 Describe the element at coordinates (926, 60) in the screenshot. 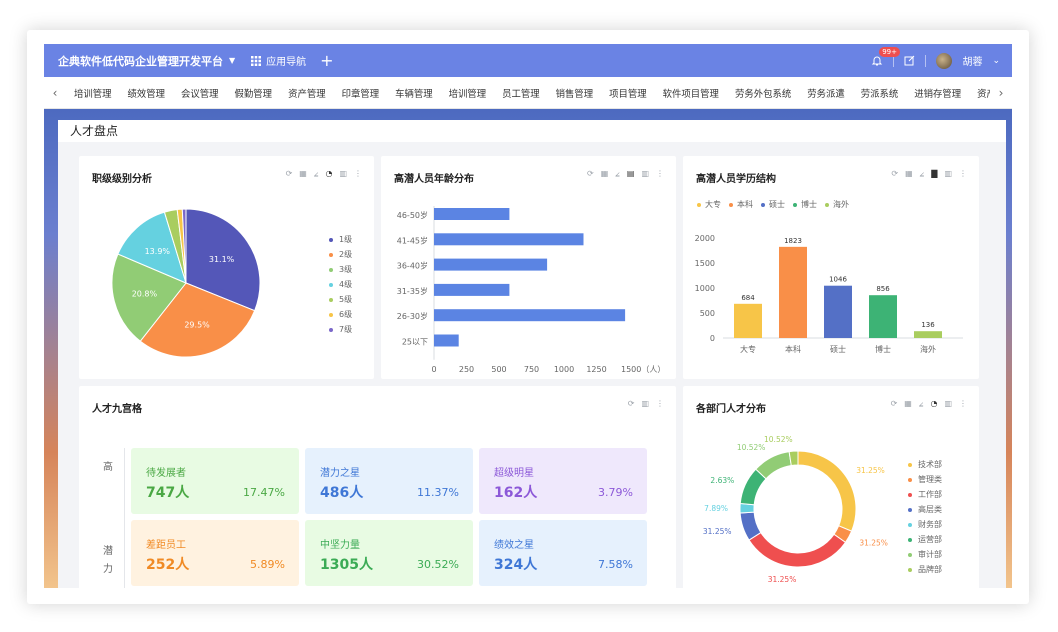

I see `divider` at that location.